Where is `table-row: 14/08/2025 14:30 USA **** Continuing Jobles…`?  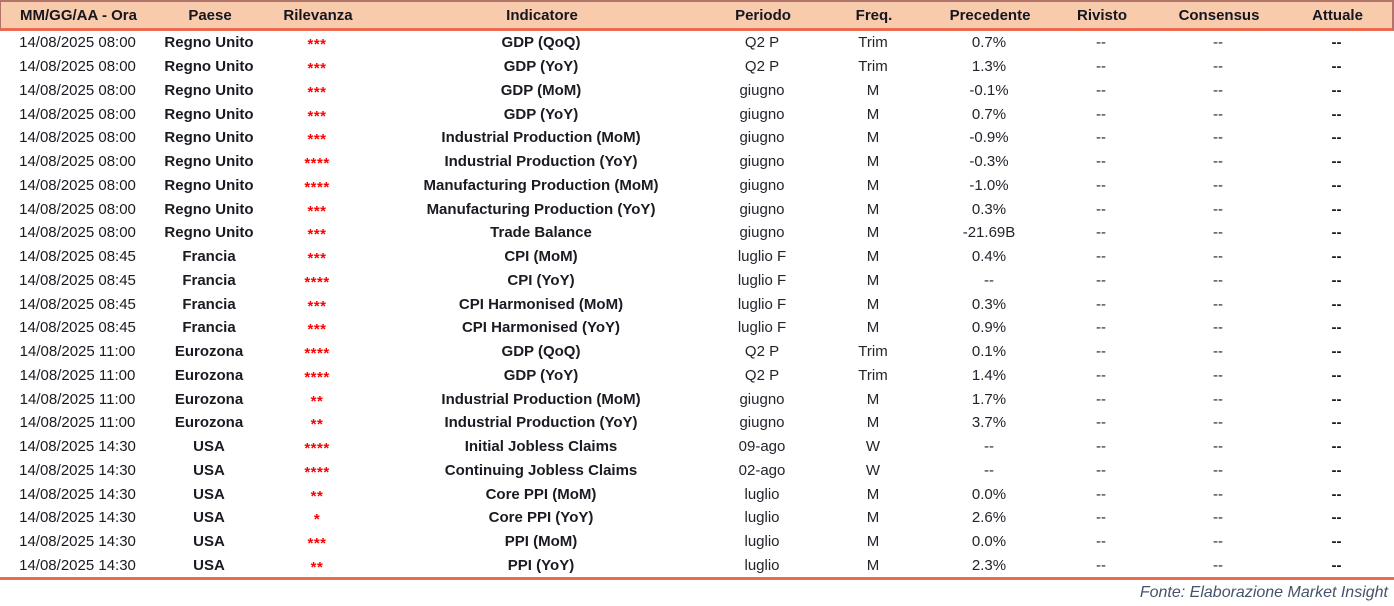
table-row: 14/08/2025 14:30 USA **** Continuing Jobles… is located at coordinates (697, 471).